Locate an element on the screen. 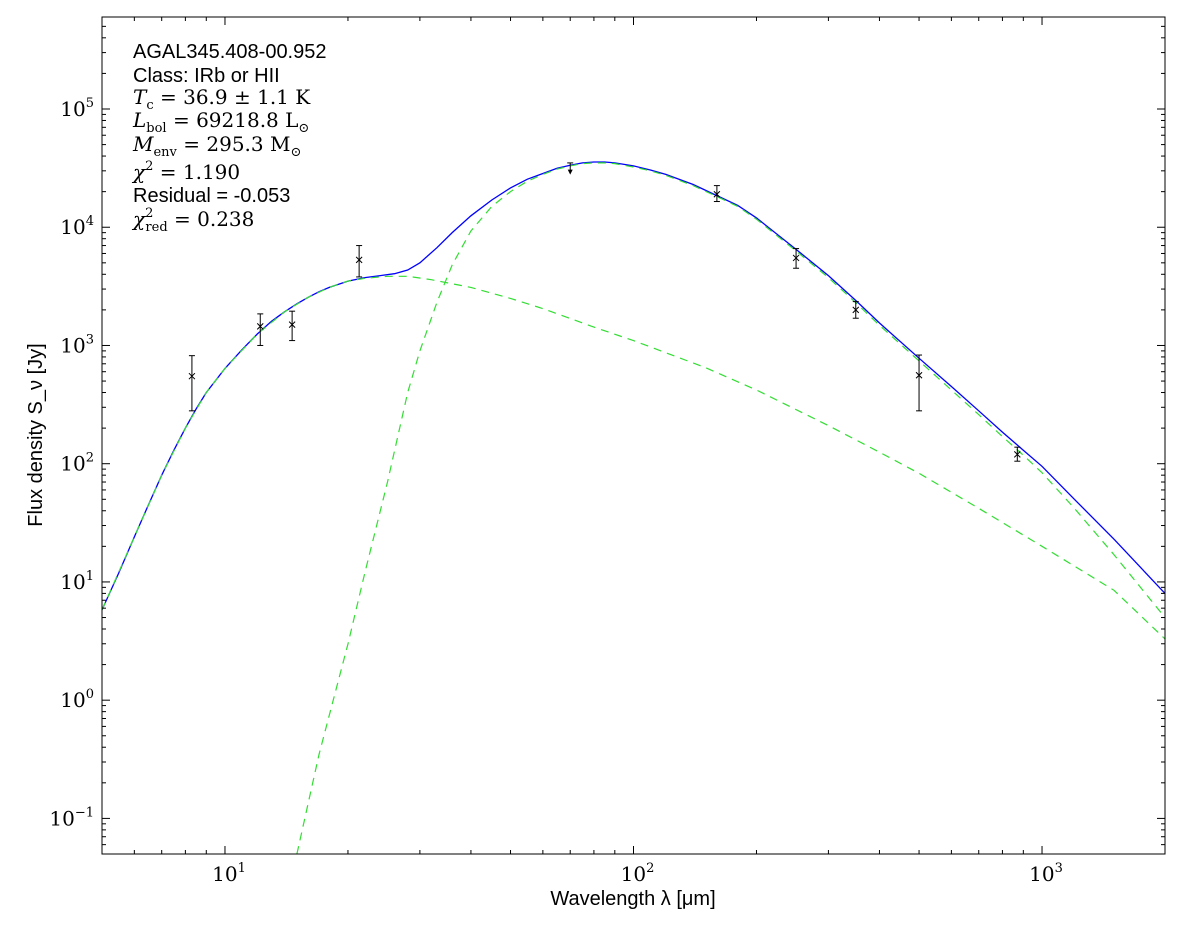 This screenshot has width=1200, height=933. y-axis-label: Flux density S_ν [Jy] is located at coordinates (36, 434).